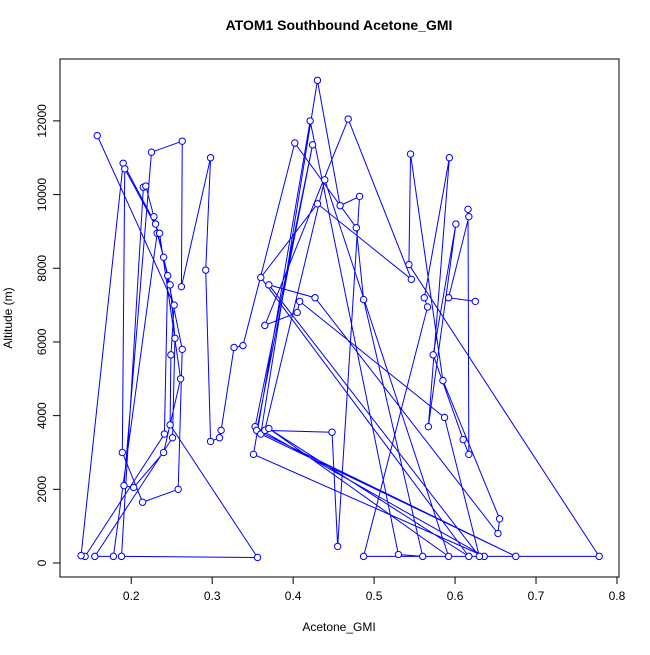 The image size is (650, 655). Describe the element at coordinates (131, 596) in the screenshot. I see `x-tick-label: 0.2` at that location.